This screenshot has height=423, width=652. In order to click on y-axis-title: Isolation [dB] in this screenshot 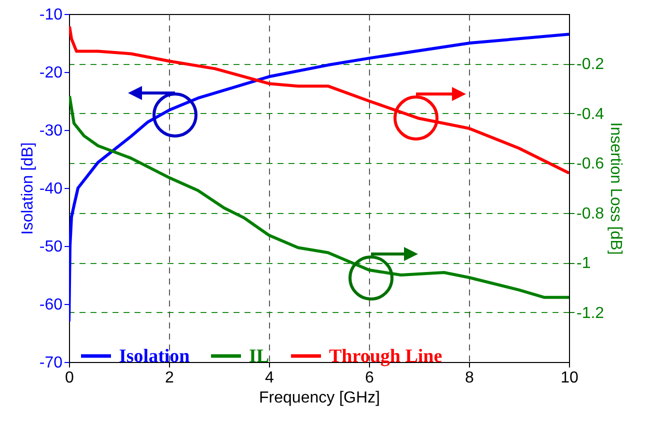, I will do `click(27, 188)`.